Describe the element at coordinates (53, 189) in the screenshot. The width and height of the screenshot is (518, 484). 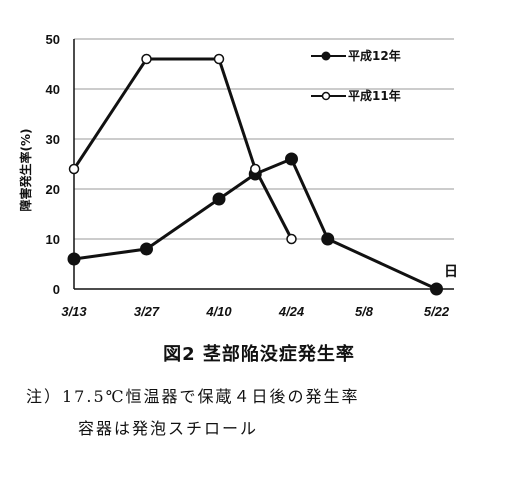
I see `y-tick-label: 20` at that location.